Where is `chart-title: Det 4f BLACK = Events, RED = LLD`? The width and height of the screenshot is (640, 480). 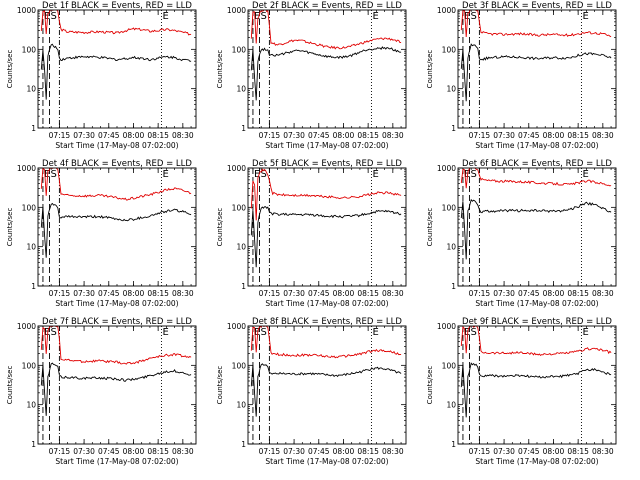 chart-title: Det 4f BLACK = Events, RED = LLD is located at coordinates (117, 164).